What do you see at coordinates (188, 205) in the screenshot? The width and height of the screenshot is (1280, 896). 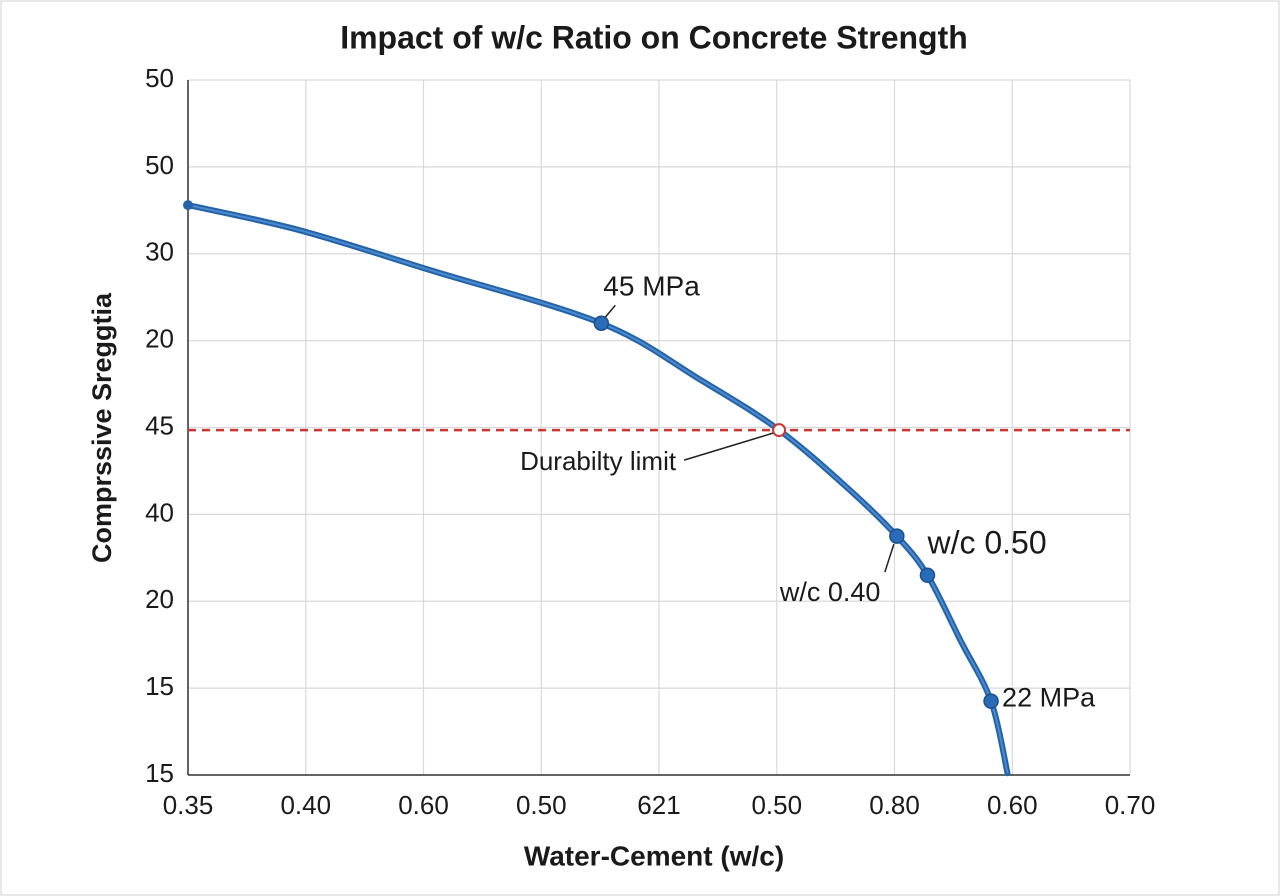 I see `curve-start` at bounding box center [188, 205].